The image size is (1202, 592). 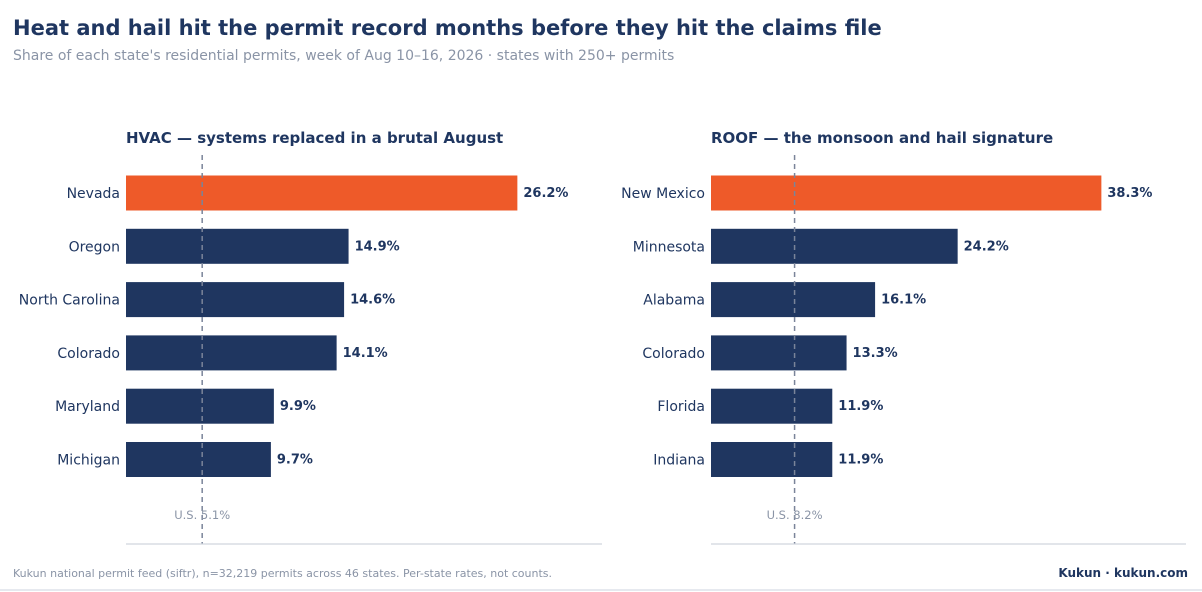 I want to click on chart-2-value-label: 16.1%, so click(x=903, y=300).